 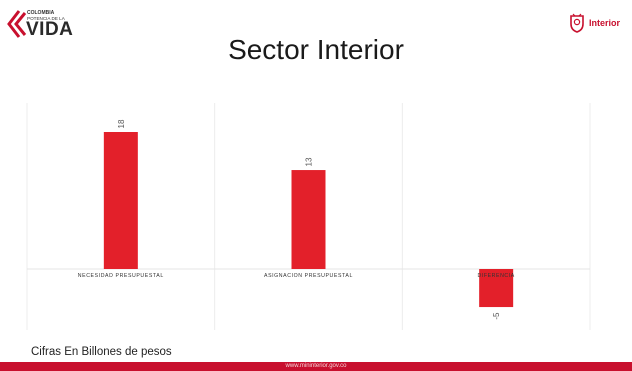 What do you see at coordinates (50, 29) in the screenshot?
I see `logo-line-3: VIDA` at bounding box center [50, 29].